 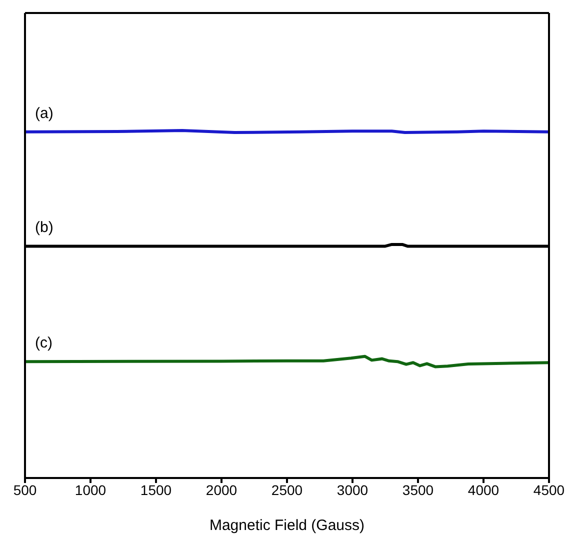 What do you see at coordinates (352, 490) in the screenshot?
I see `x-tick-label: 3000` at bounding box center [352, 490].